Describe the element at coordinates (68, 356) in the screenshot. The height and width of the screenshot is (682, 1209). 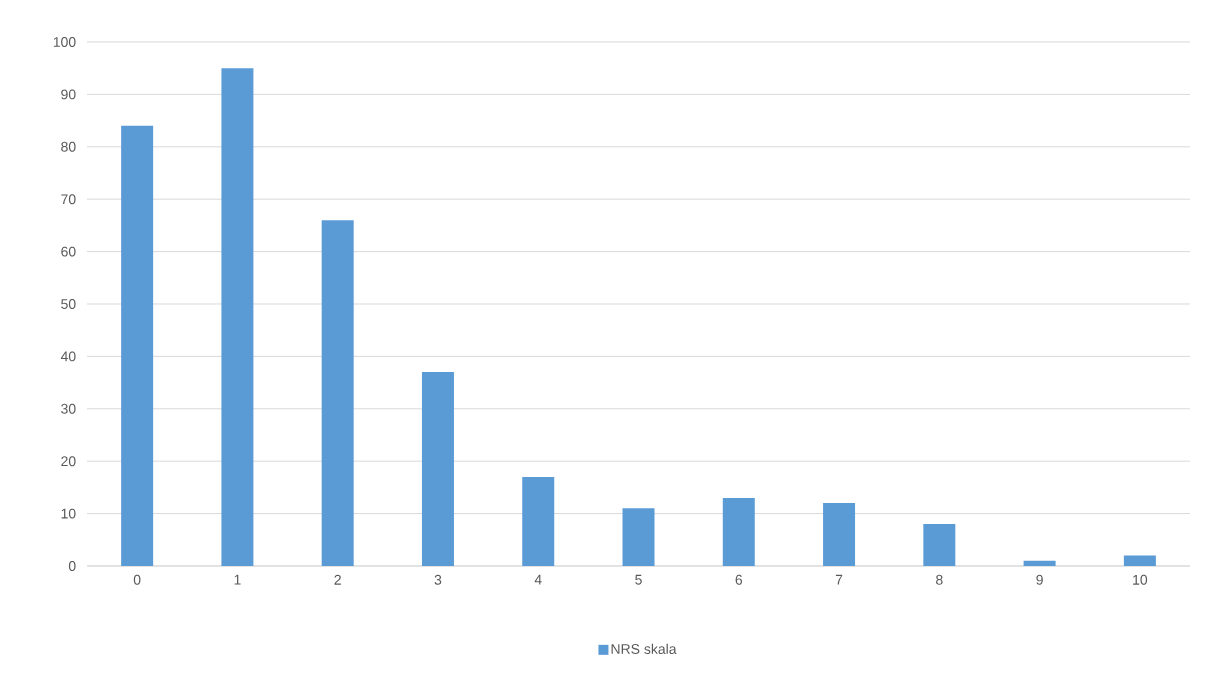
I see `y-tick-label: 40` at that location.